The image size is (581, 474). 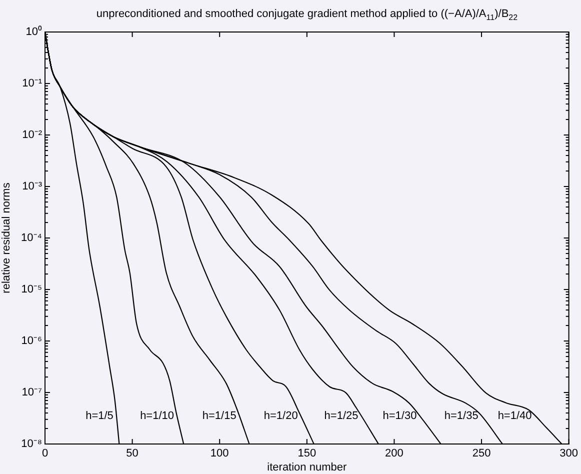 What do you see at coordinates (45, 454) in the screenshot?
I see `x-tick-label: 0` at bounding box center [45, 454].